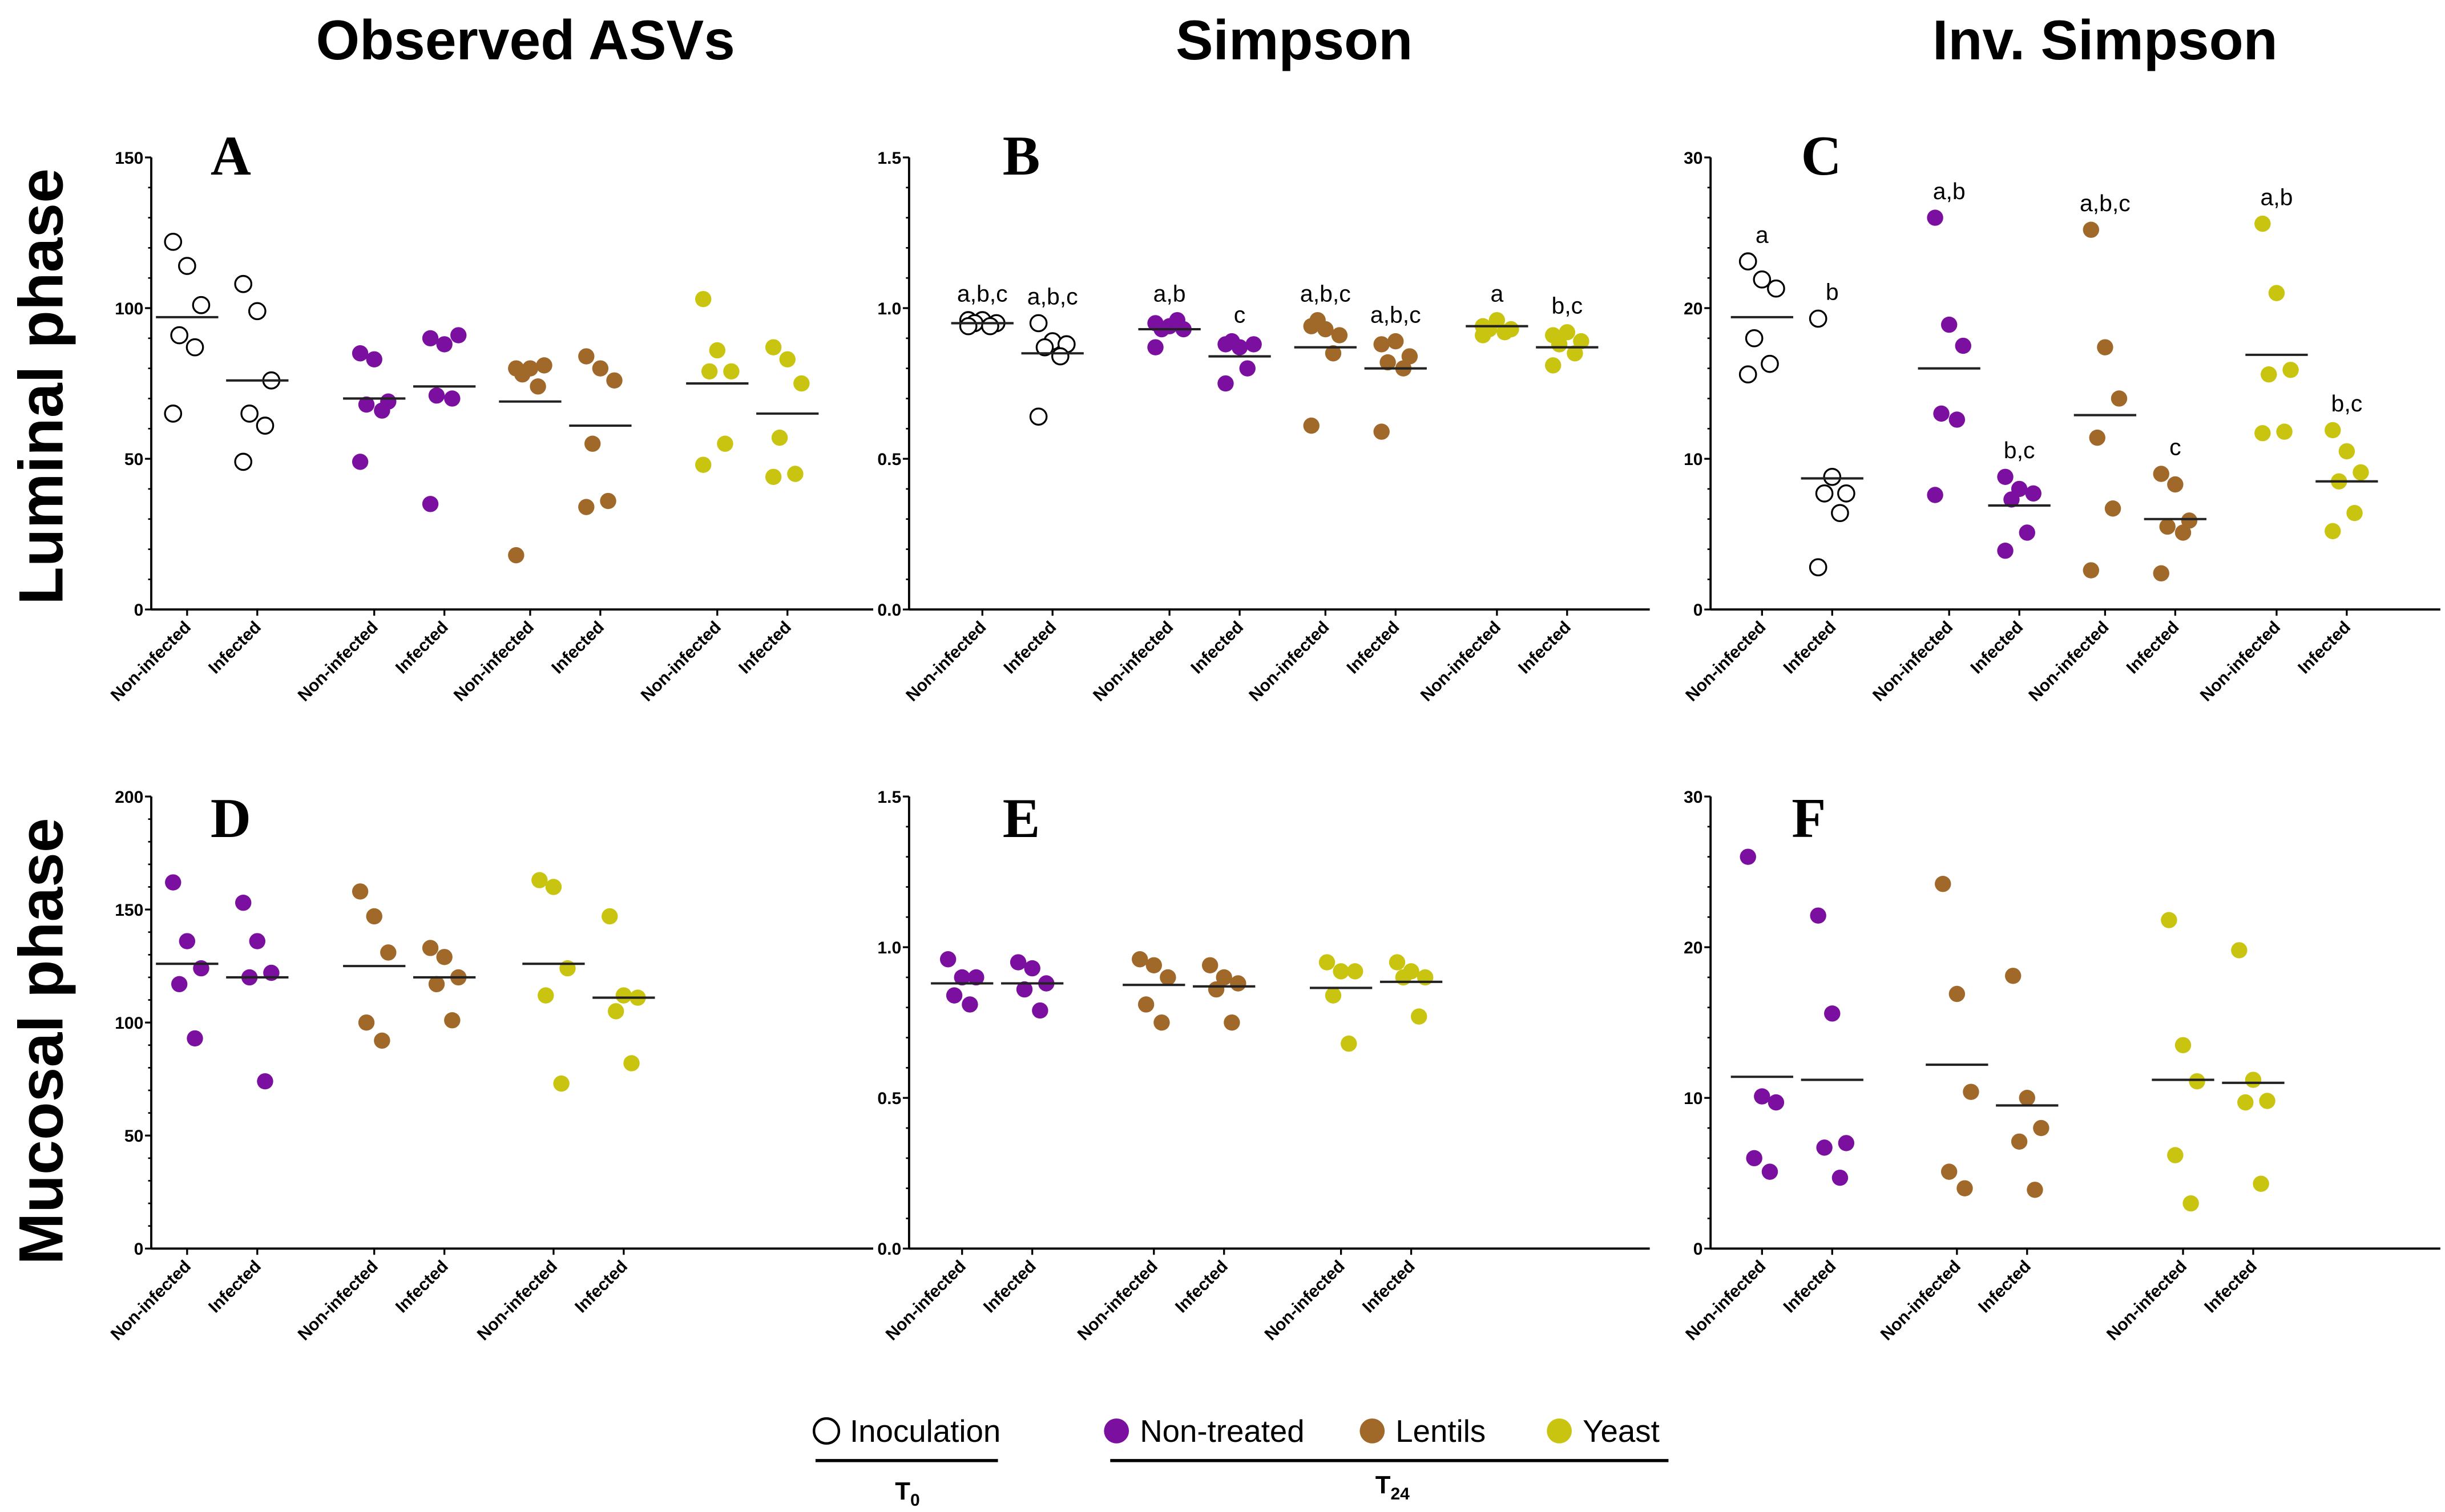  I want to click on significance-letter: b,c, so click(2019, 450).